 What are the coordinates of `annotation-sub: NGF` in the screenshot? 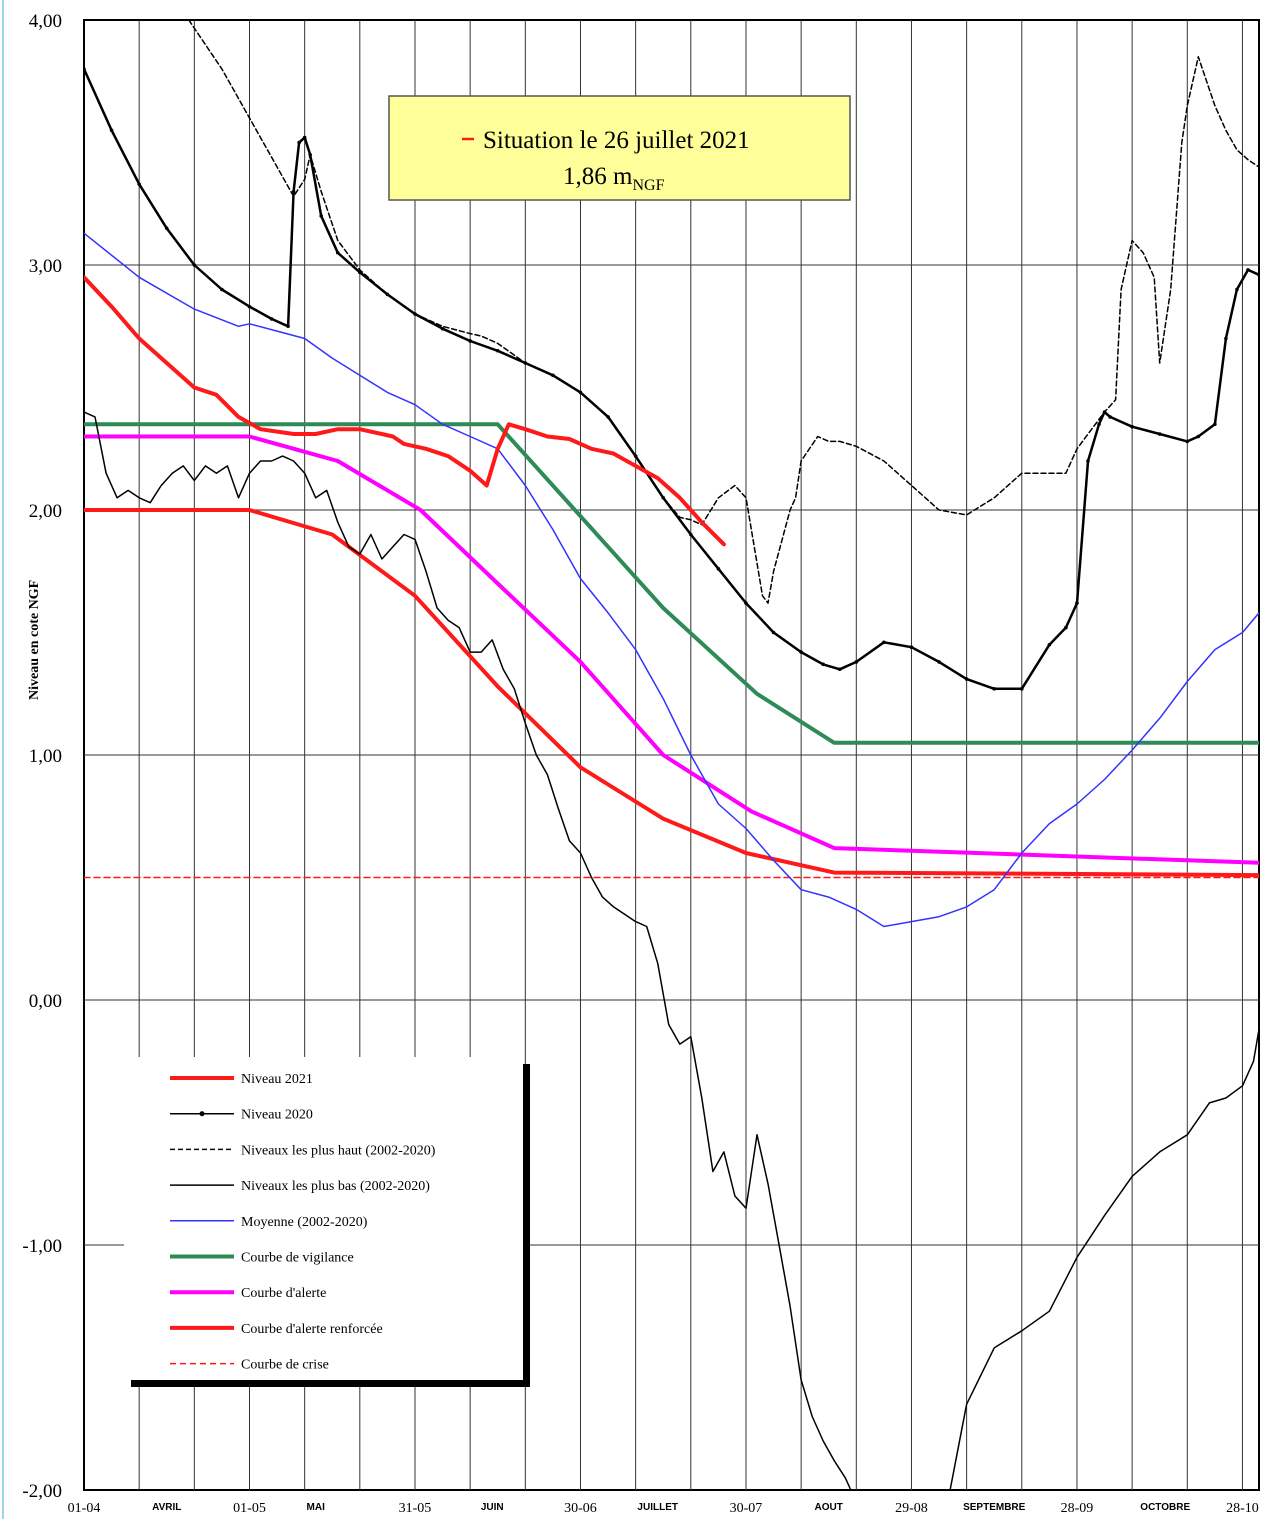 It's located at (648, 185).